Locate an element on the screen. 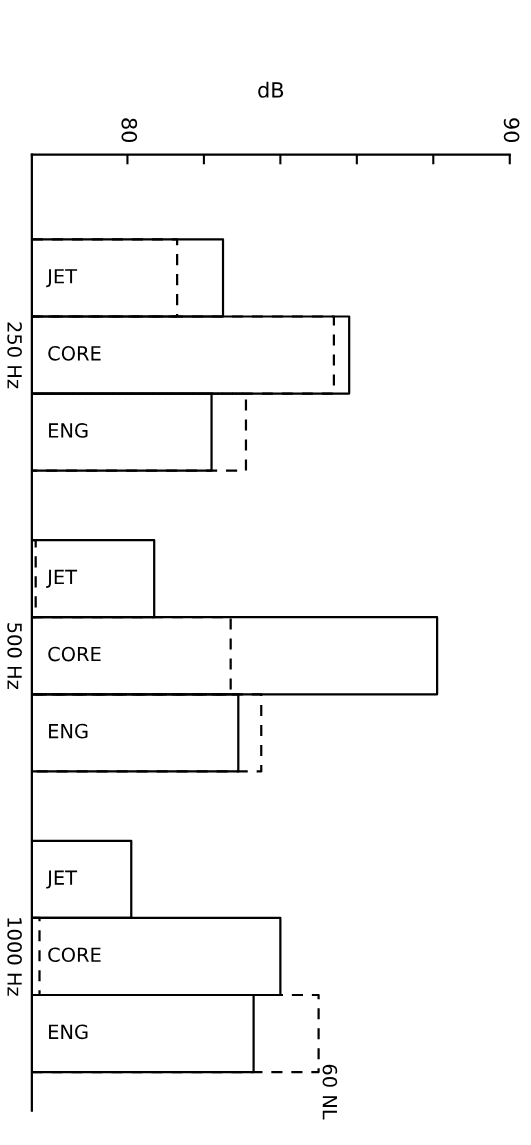  x-tick-label: 80 is located at coordinates (129, 130).